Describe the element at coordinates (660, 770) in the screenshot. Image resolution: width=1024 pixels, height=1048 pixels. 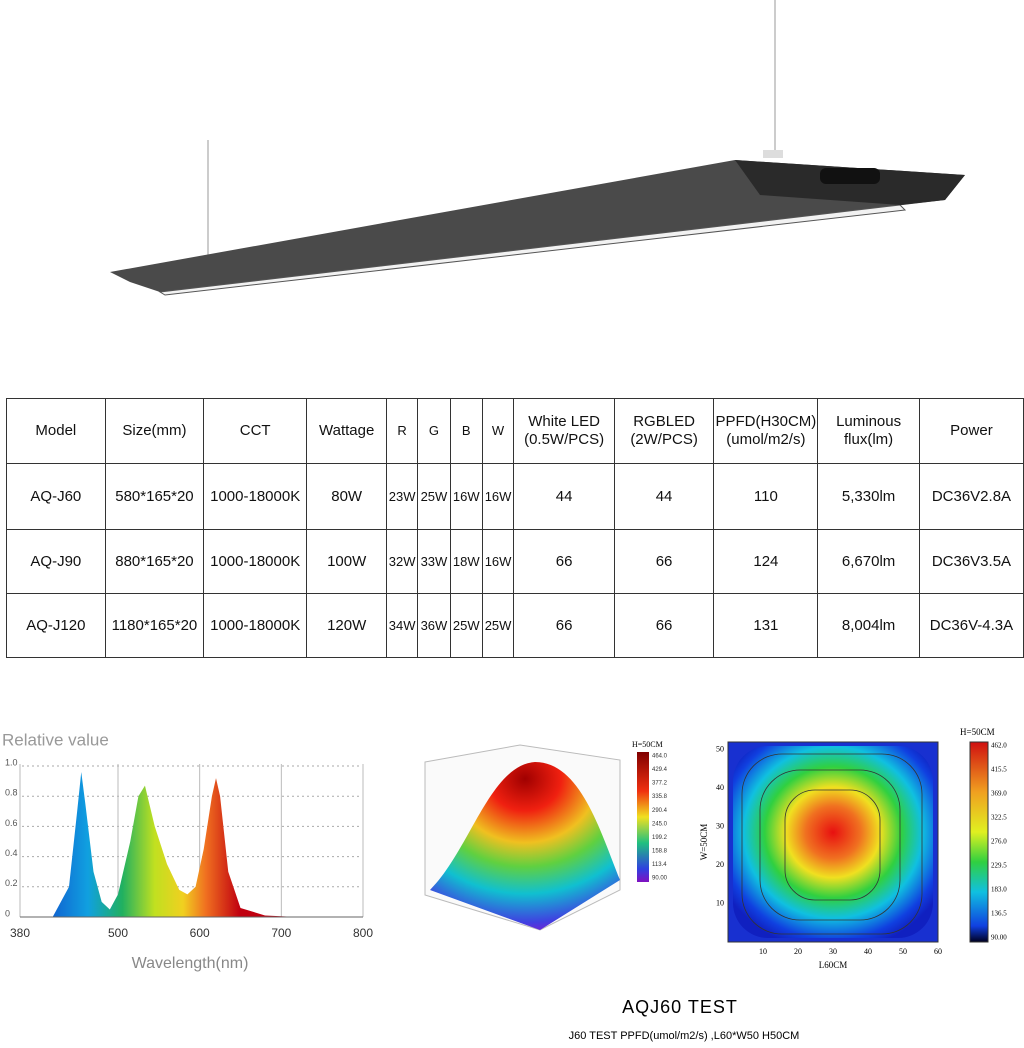
I see `colorbar-label: 429.4` at that location.